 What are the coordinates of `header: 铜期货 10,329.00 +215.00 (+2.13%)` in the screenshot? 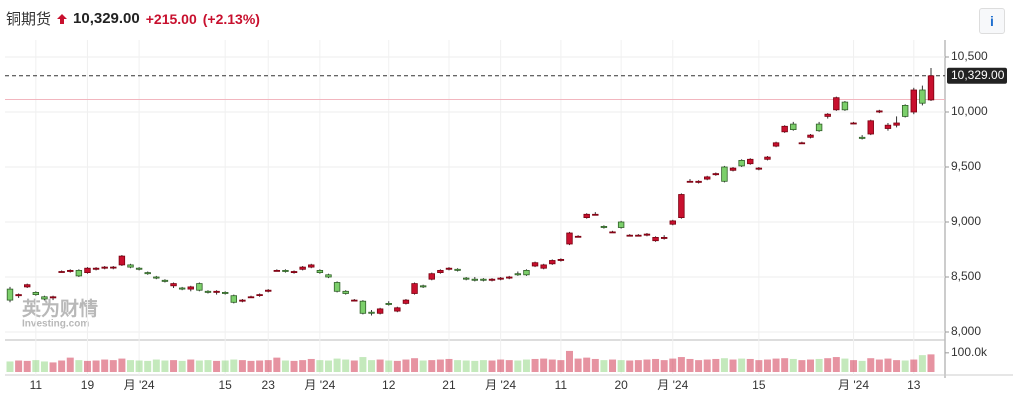 It's located at (133, 18).